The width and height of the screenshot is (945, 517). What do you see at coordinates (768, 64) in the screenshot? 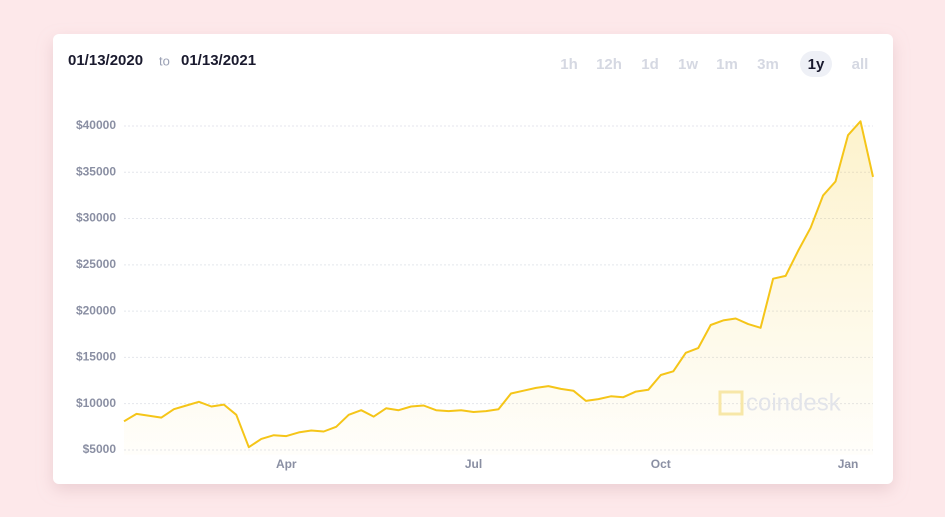
I see `range-button: 3m` at bounding box center [768, 64].